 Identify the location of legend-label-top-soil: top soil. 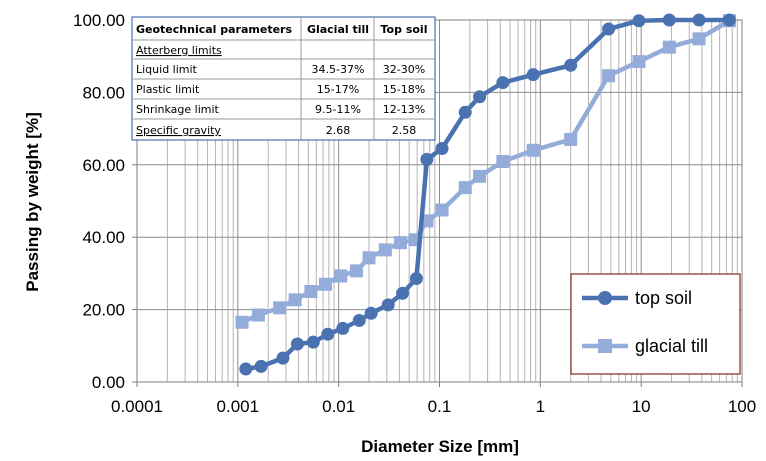
(663, 298).